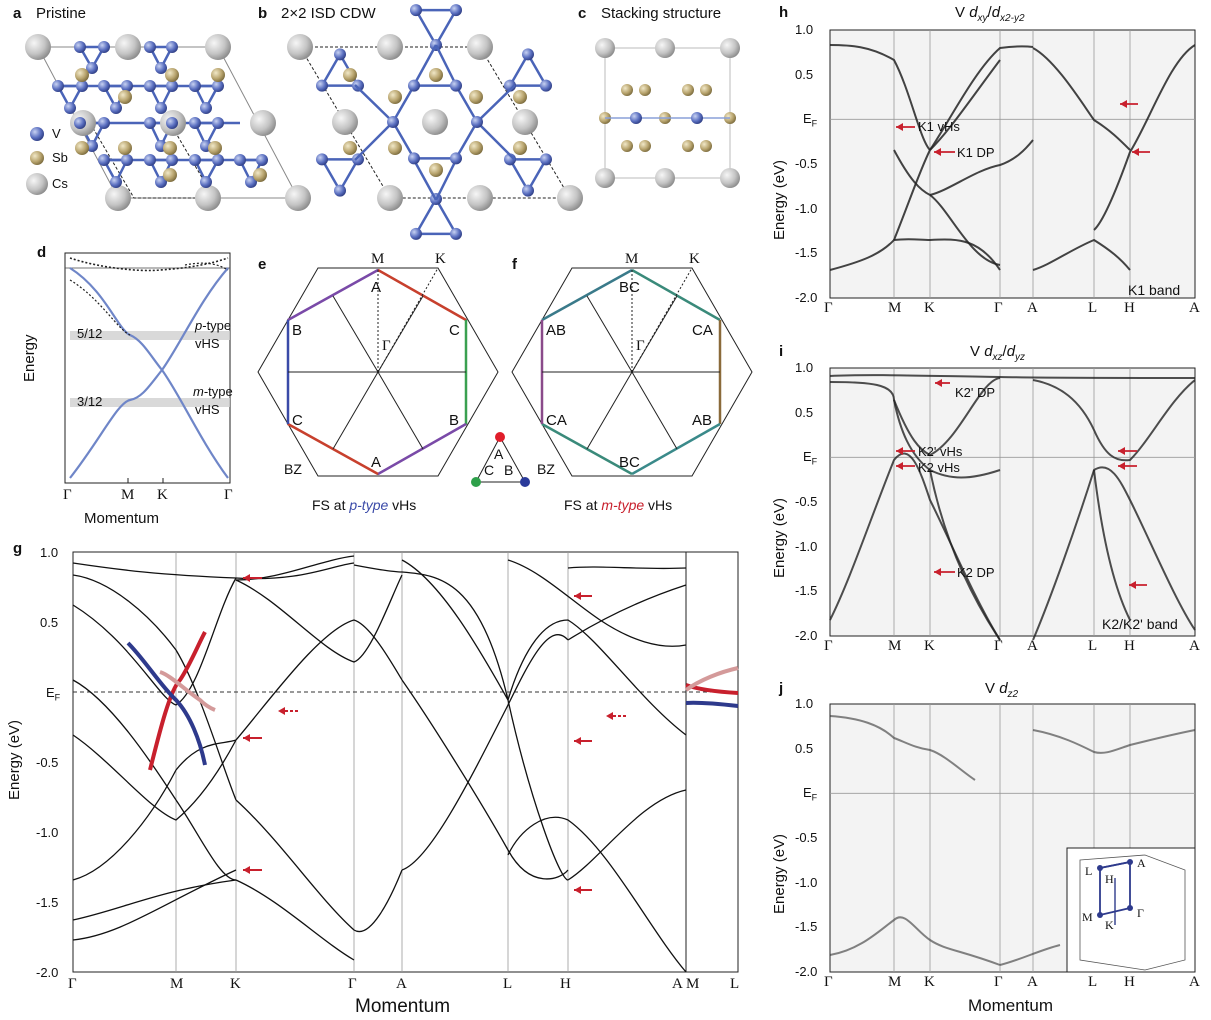  Describe the element at coordinates (1140, 913) in the screenshot. I see `j-inset-Gamma: Γ` at that location.